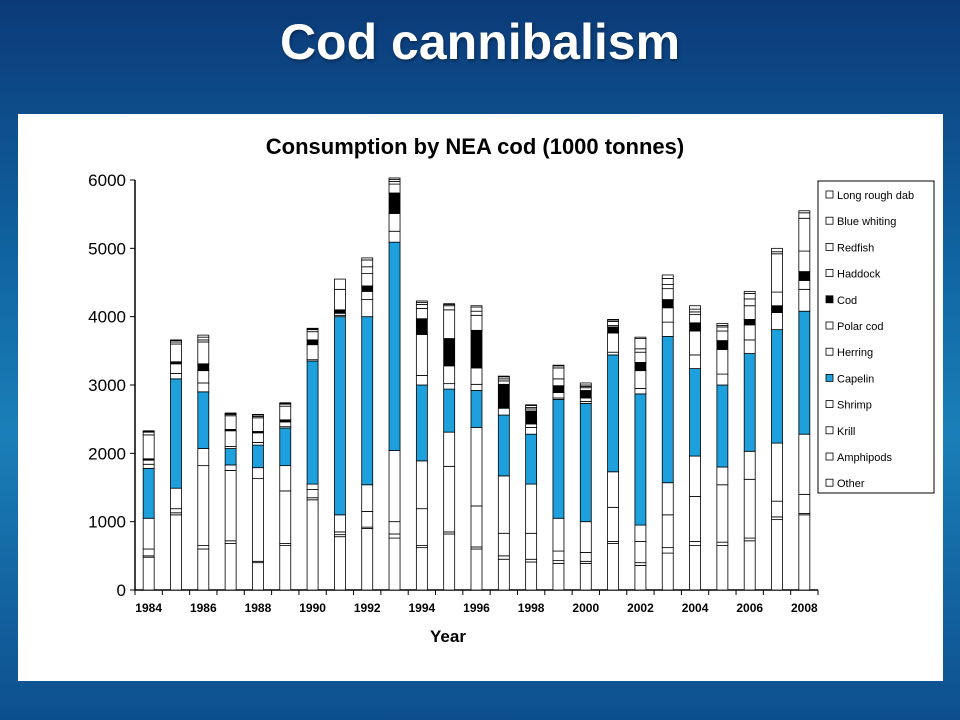  What do you see at coordinates (121, 590) in the screenshot?
I see `y-tick-label: 0` at bounding box center [121, 590].